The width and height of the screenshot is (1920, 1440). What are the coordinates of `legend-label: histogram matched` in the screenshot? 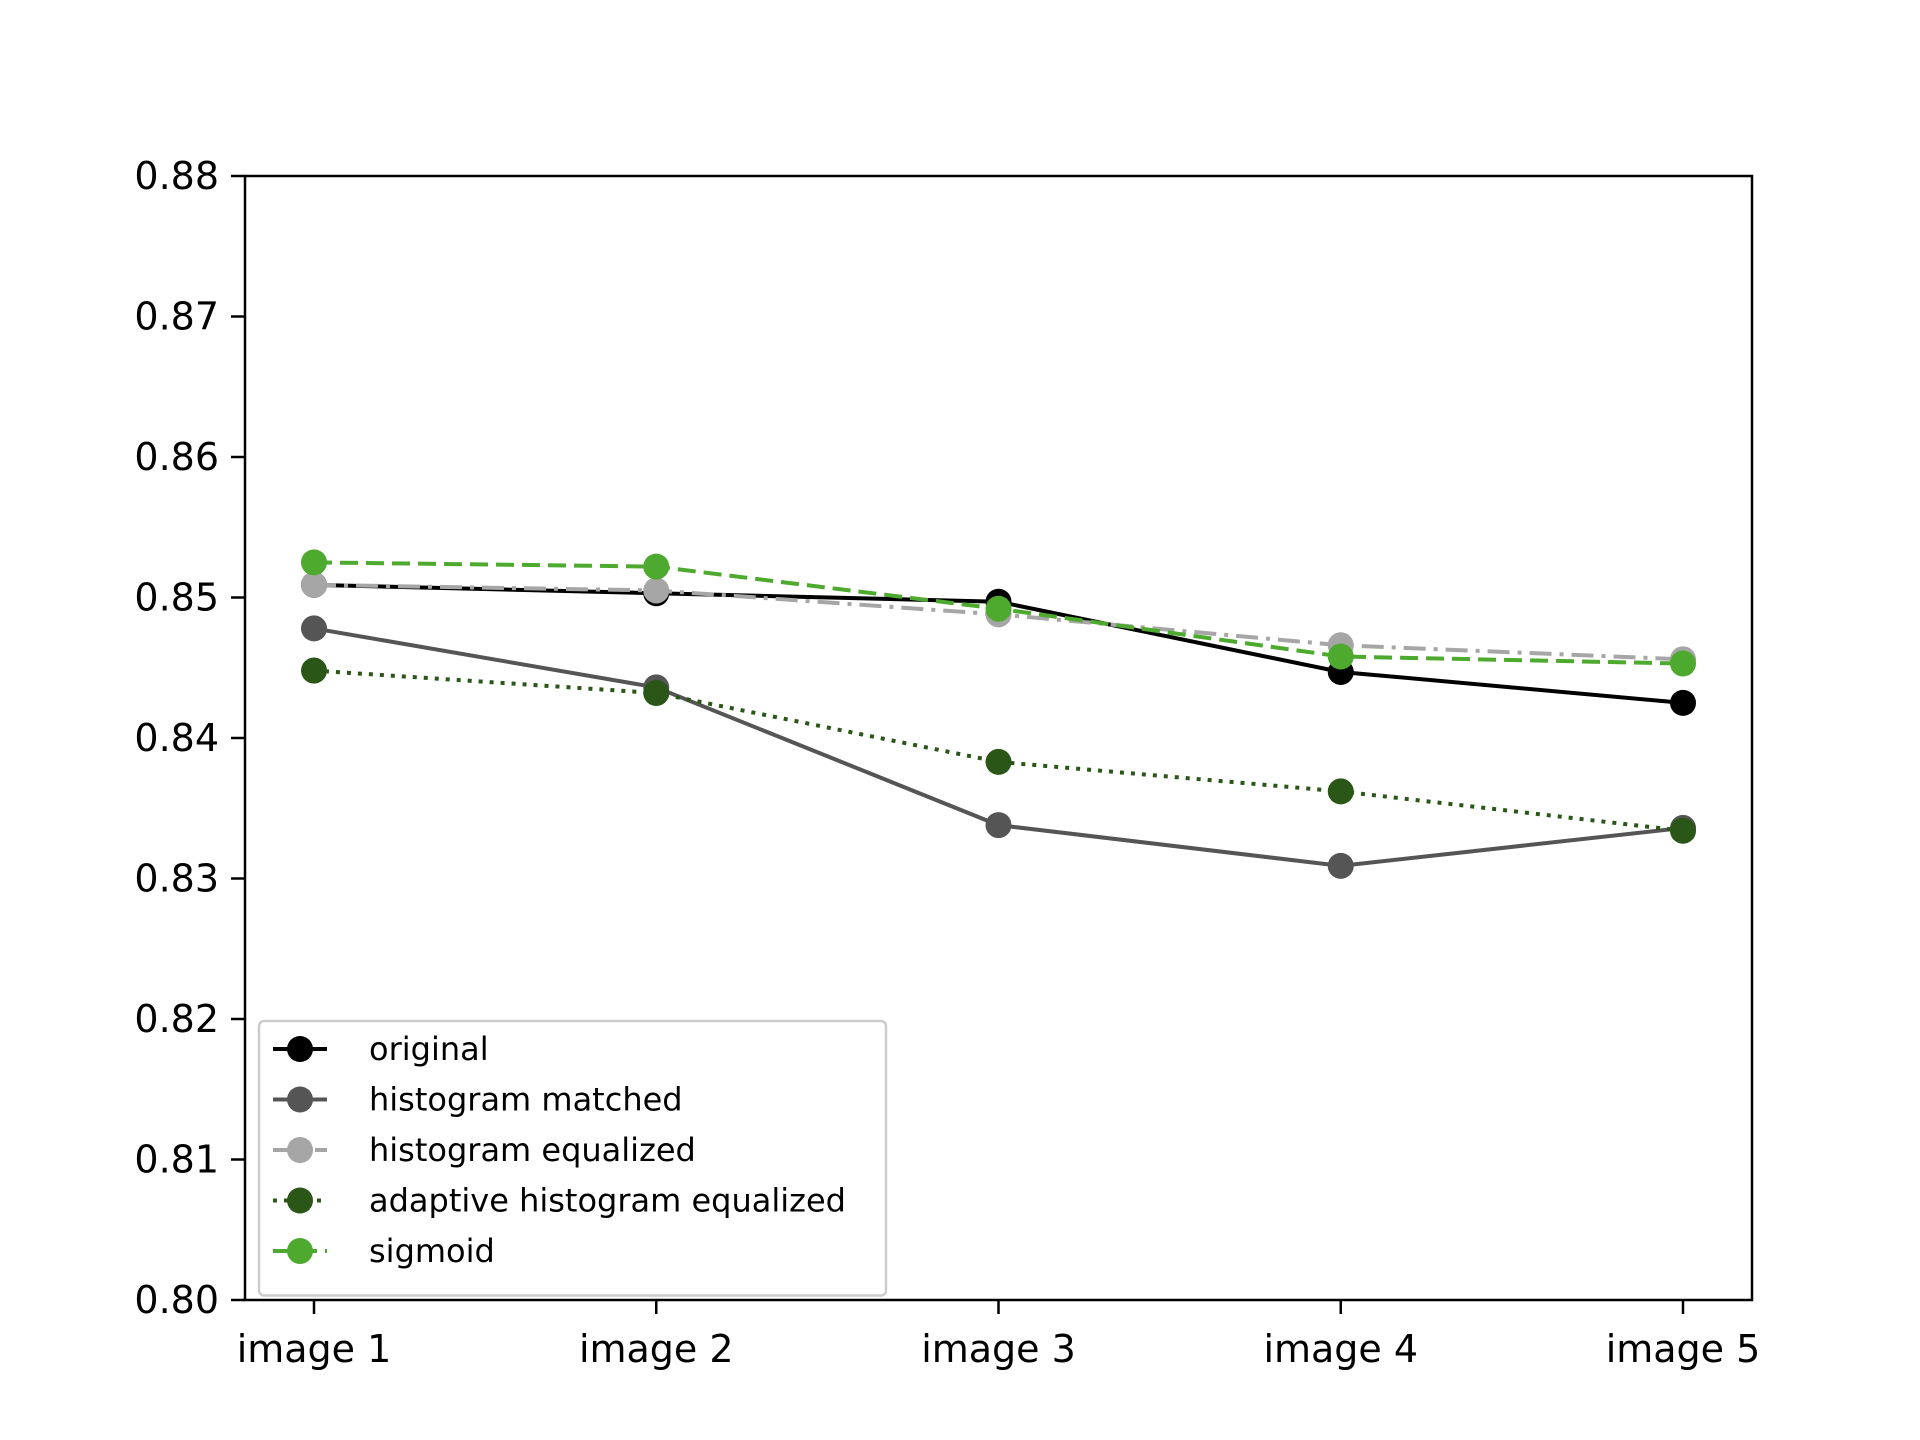 It's located at (526, 1100).